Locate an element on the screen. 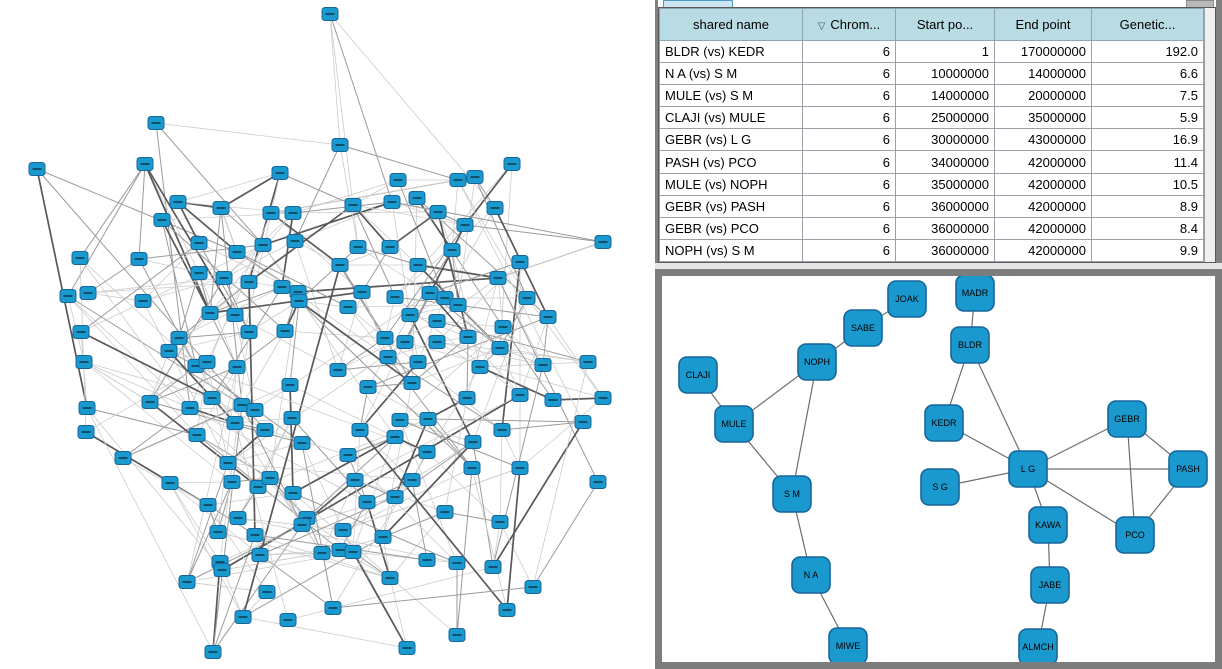  network-node-mule: MULE is located at coordinates (734, 424).